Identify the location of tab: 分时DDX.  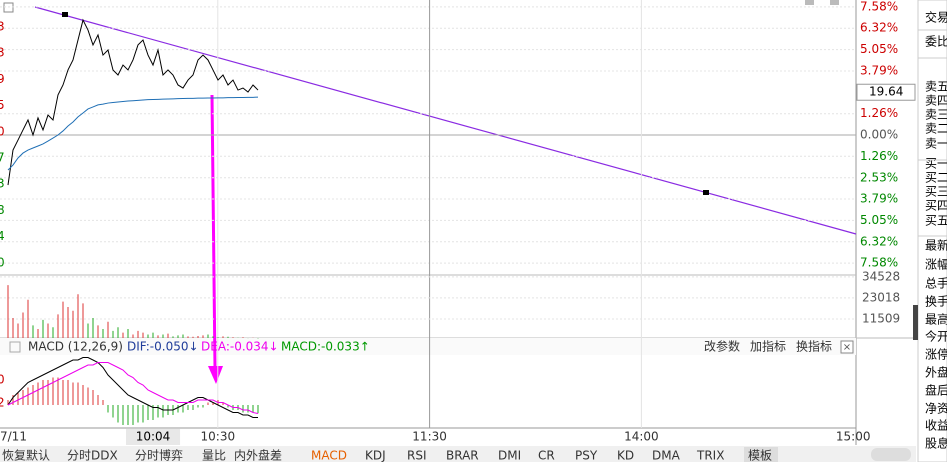
(92, 455).